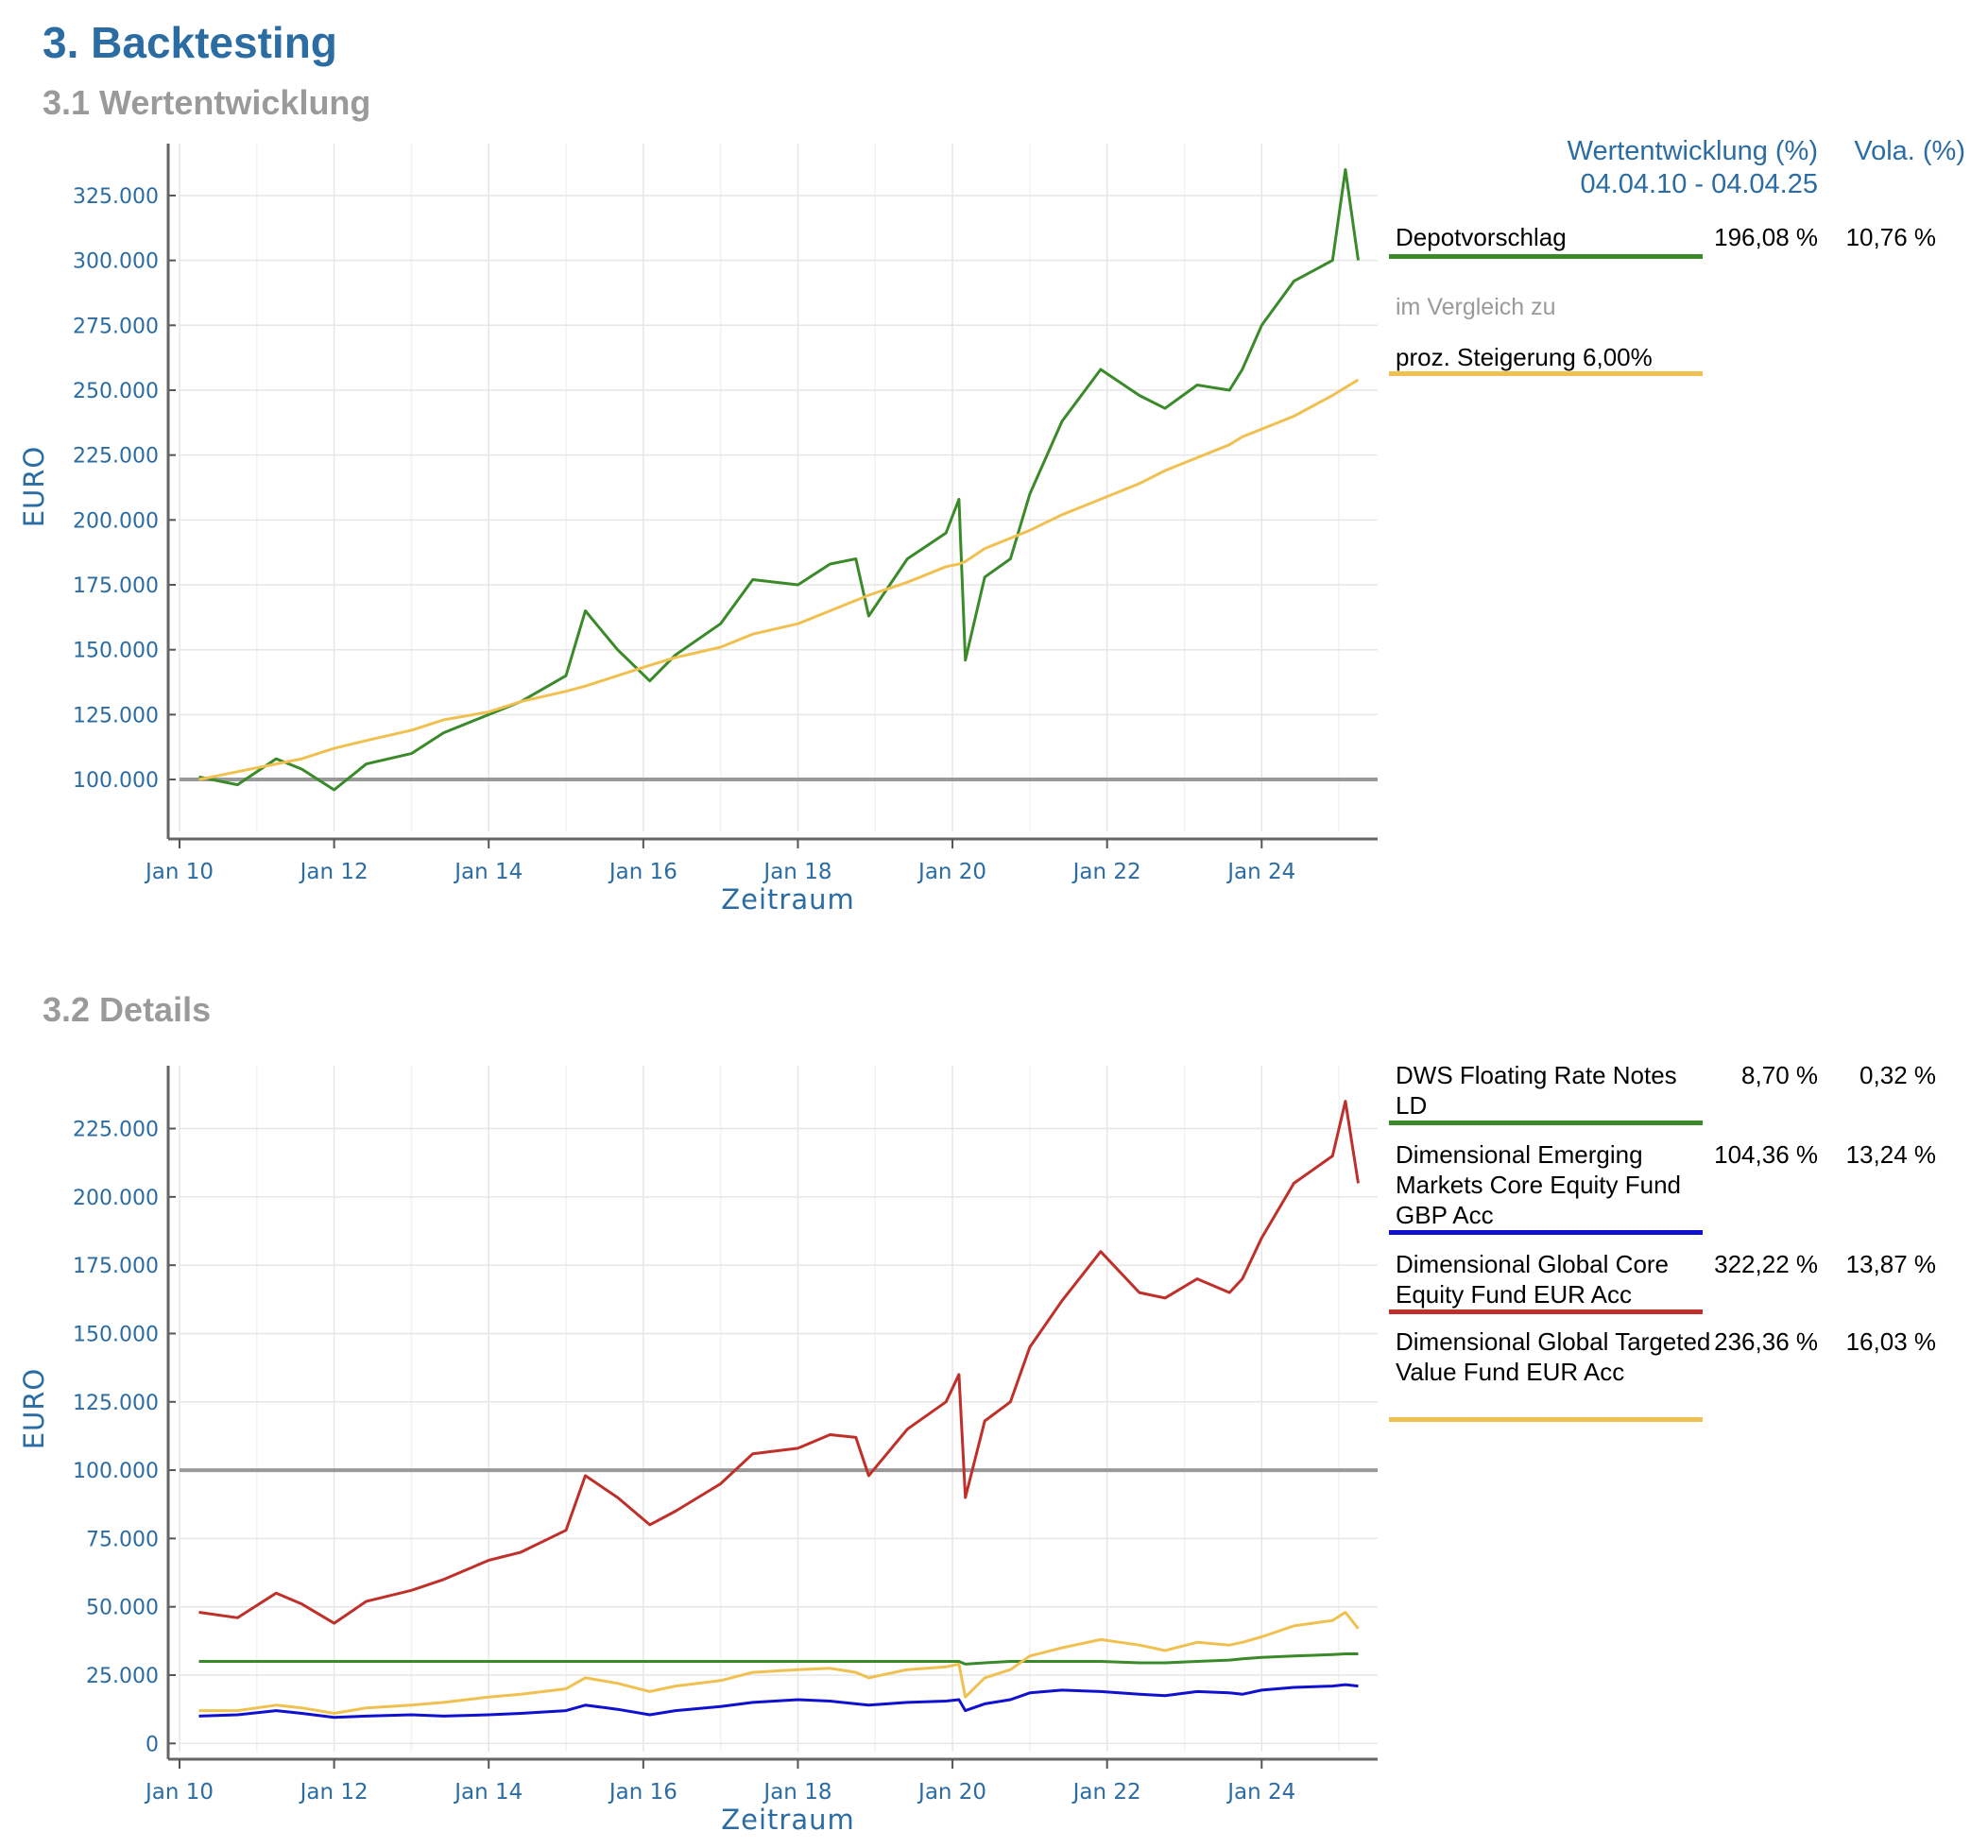 The image size is (1988, 1848). I want to click on y-tick-label: 250.000, so click(116, 391).